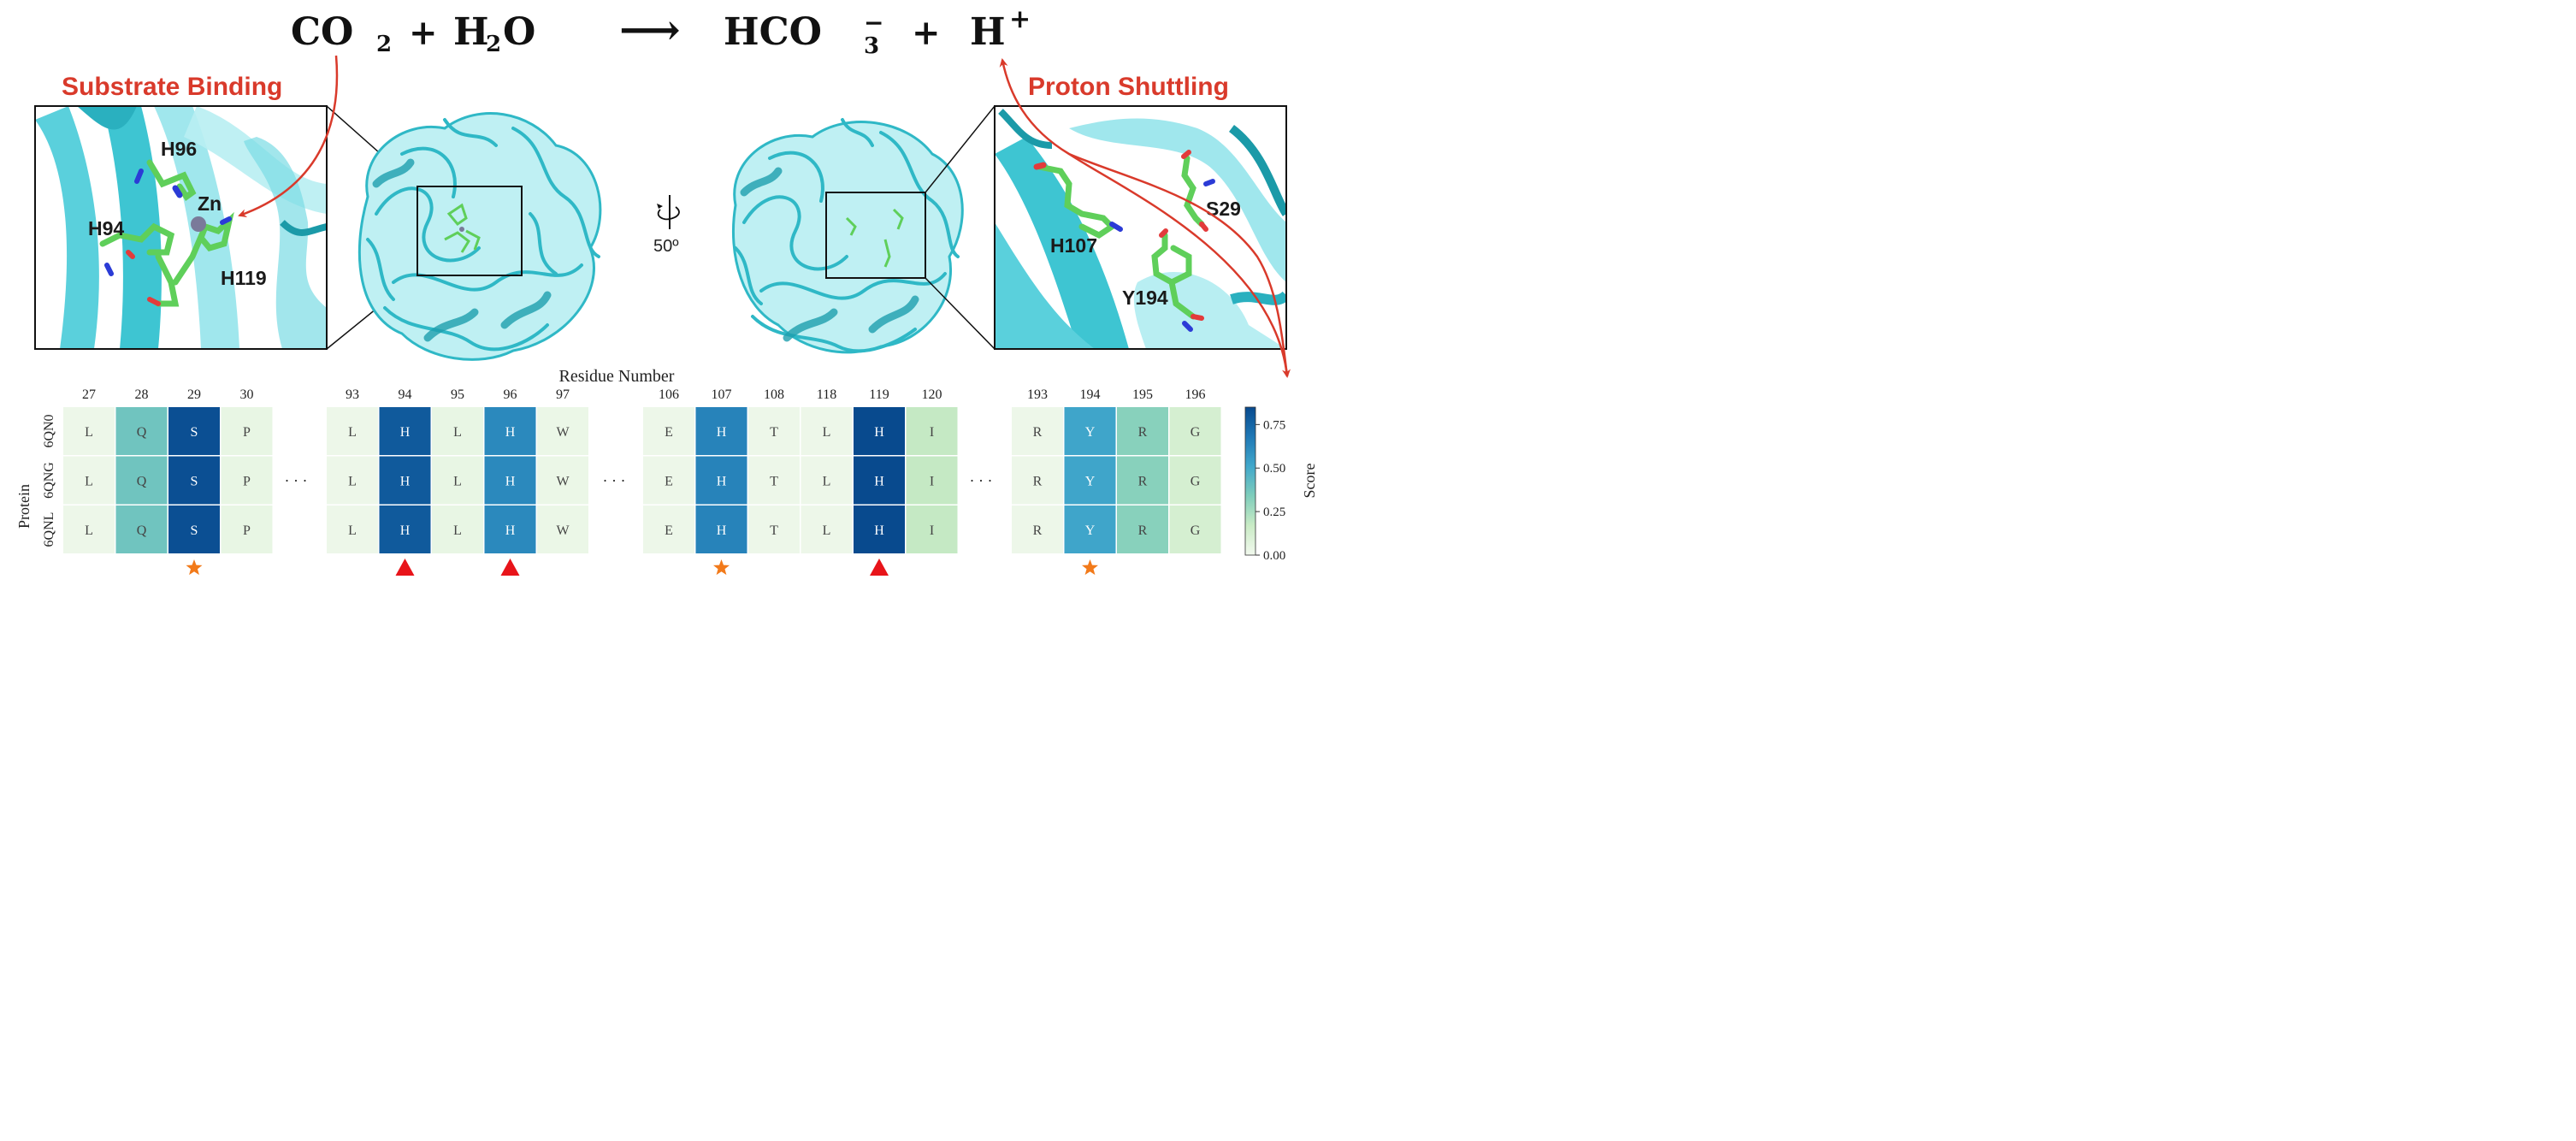 This screenshot has height=1141, width=2576. Describe the element at coordinates (510, 395) in the screenshot. I see `residue-number-tick: 96` at that location.